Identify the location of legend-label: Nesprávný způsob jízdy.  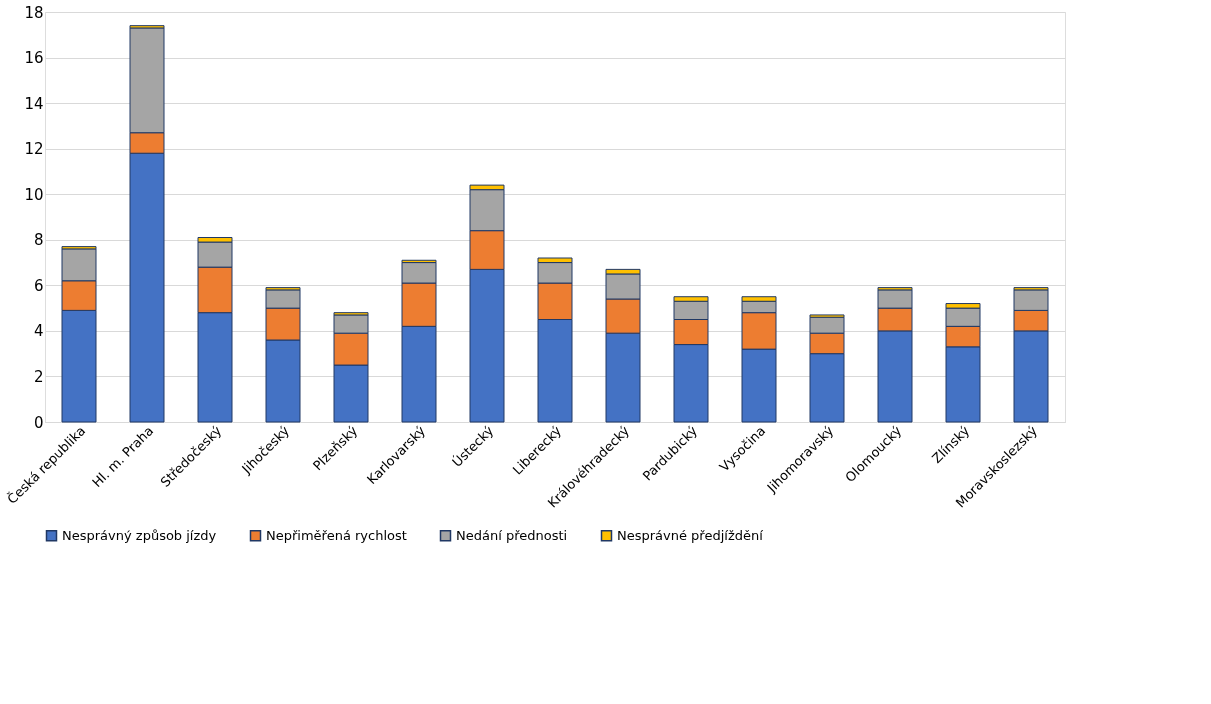
(139, 535).